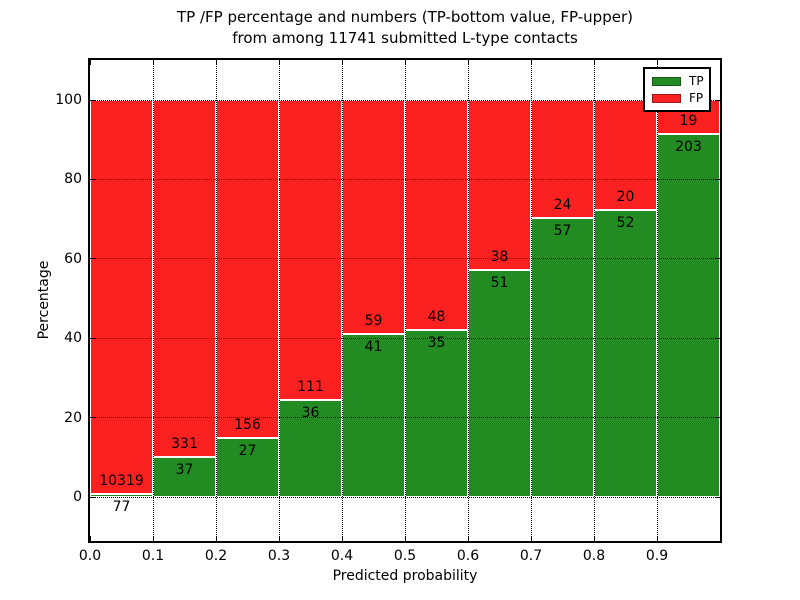 This screenshot has width=800, height=600. I want to click on y-tick-label: 80, so click(73, 179).